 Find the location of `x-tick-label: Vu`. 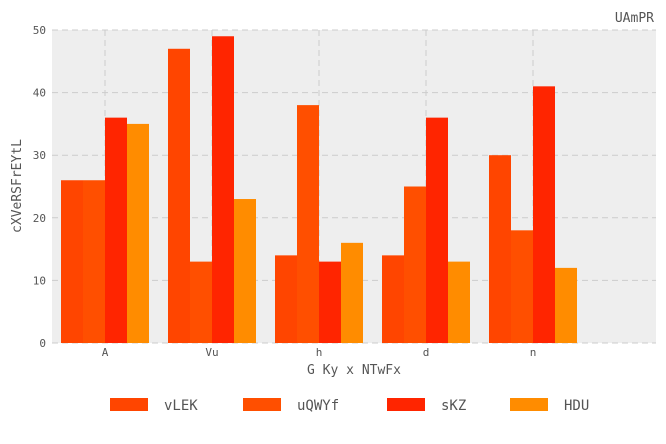

x-tick-label: Vu is located at coordinates (211, 352).